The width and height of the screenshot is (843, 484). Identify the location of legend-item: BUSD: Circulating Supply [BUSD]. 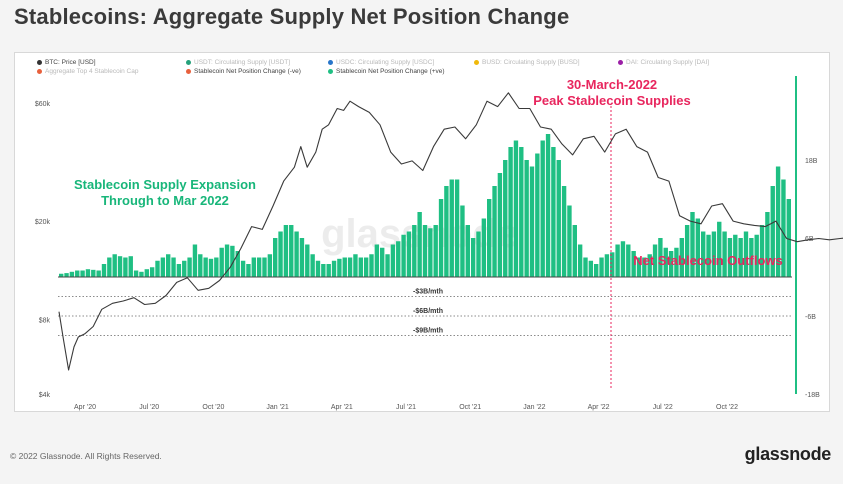
(527, 62).